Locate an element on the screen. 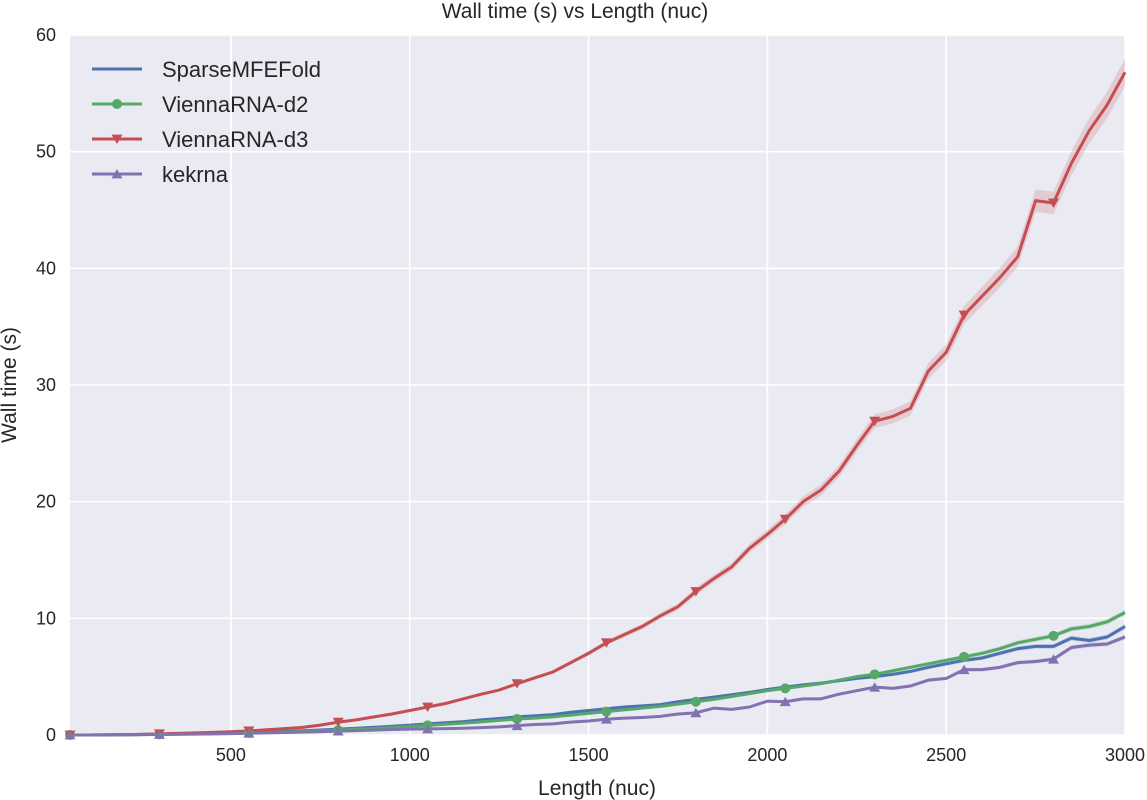  x-tick-label: 2500 is located at coordinates (946, 755).